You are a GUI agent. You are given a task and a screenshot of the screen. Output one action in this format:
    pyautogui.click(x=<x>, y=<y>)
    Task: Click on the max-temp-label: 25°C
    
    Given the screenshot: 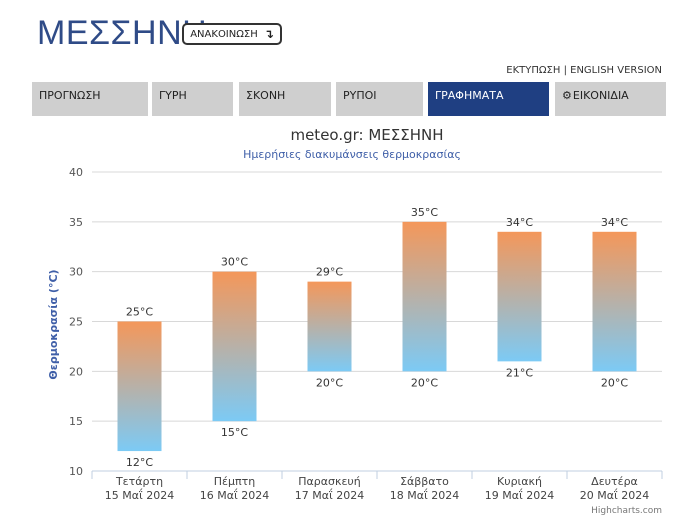 What is the action you would take?
    pyautogui.click(x=139, y=312)
    